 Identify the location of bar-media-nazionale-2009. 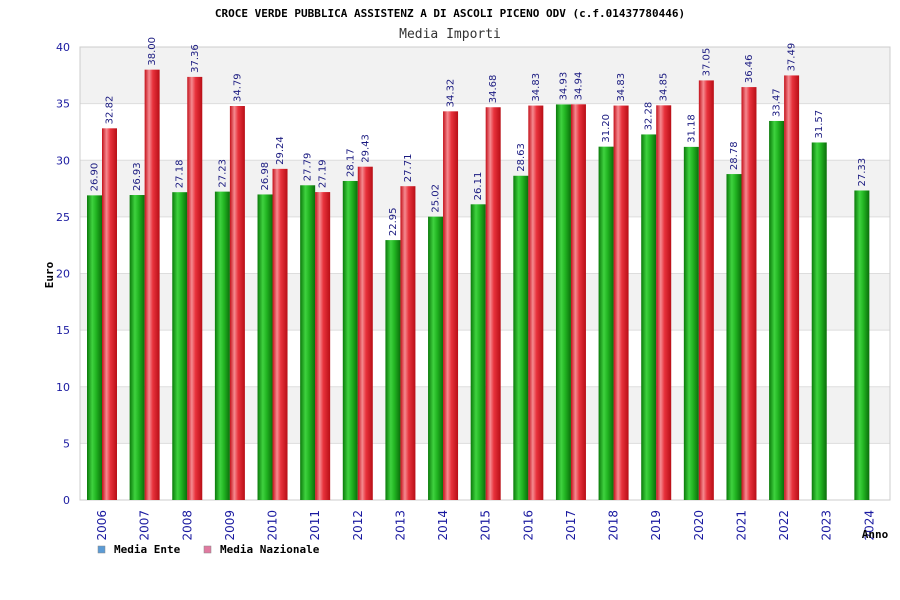
(237, 303).